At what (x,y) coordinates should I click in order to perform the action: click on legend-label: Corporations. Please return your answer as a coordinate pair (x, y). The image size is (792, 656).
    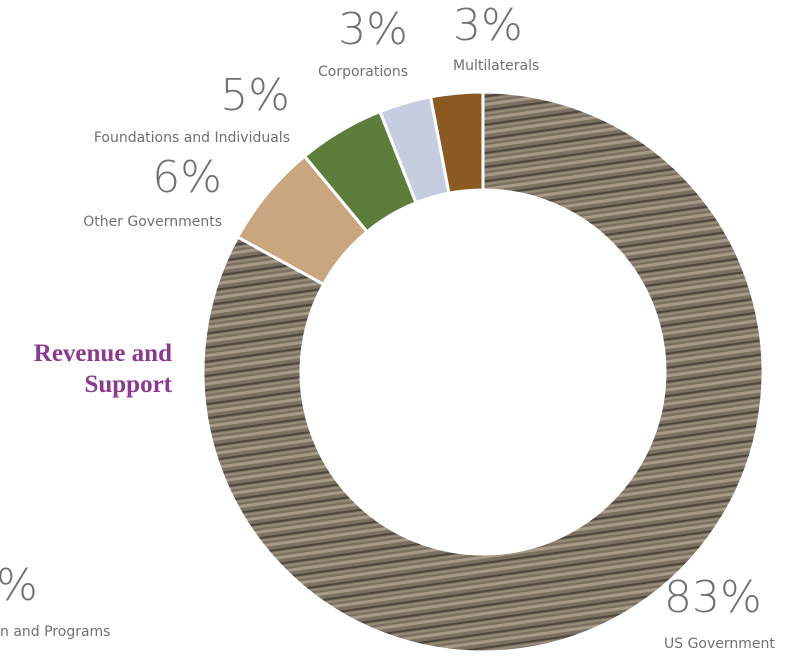
    Looking at the image, I should click on (363, 72).